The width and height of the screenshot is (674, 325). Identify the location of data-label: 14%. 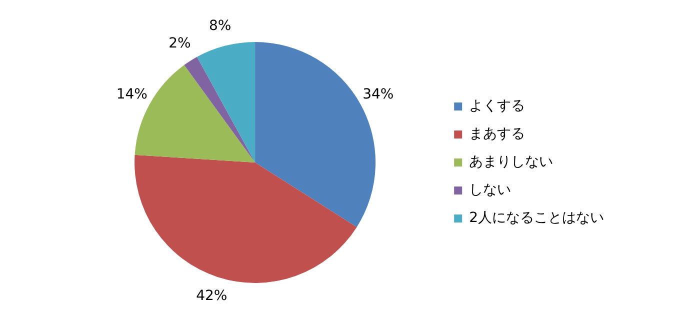
(132, 94).